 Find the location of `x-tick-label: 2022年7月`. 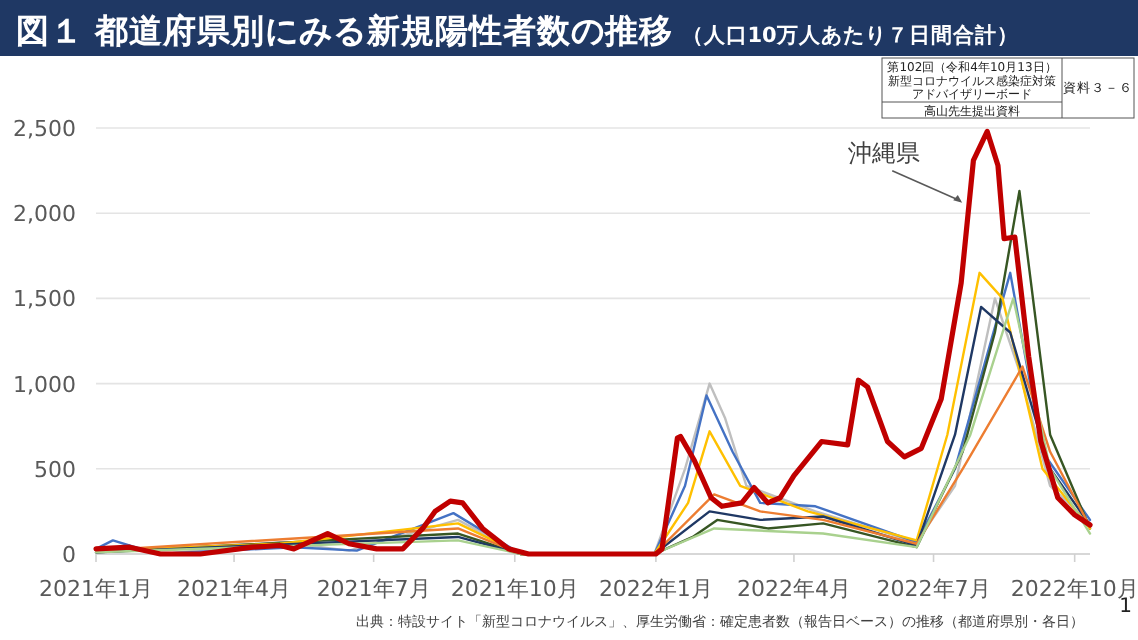

x-tick-label: 2022年7月 is located at coordinates (933, 589).